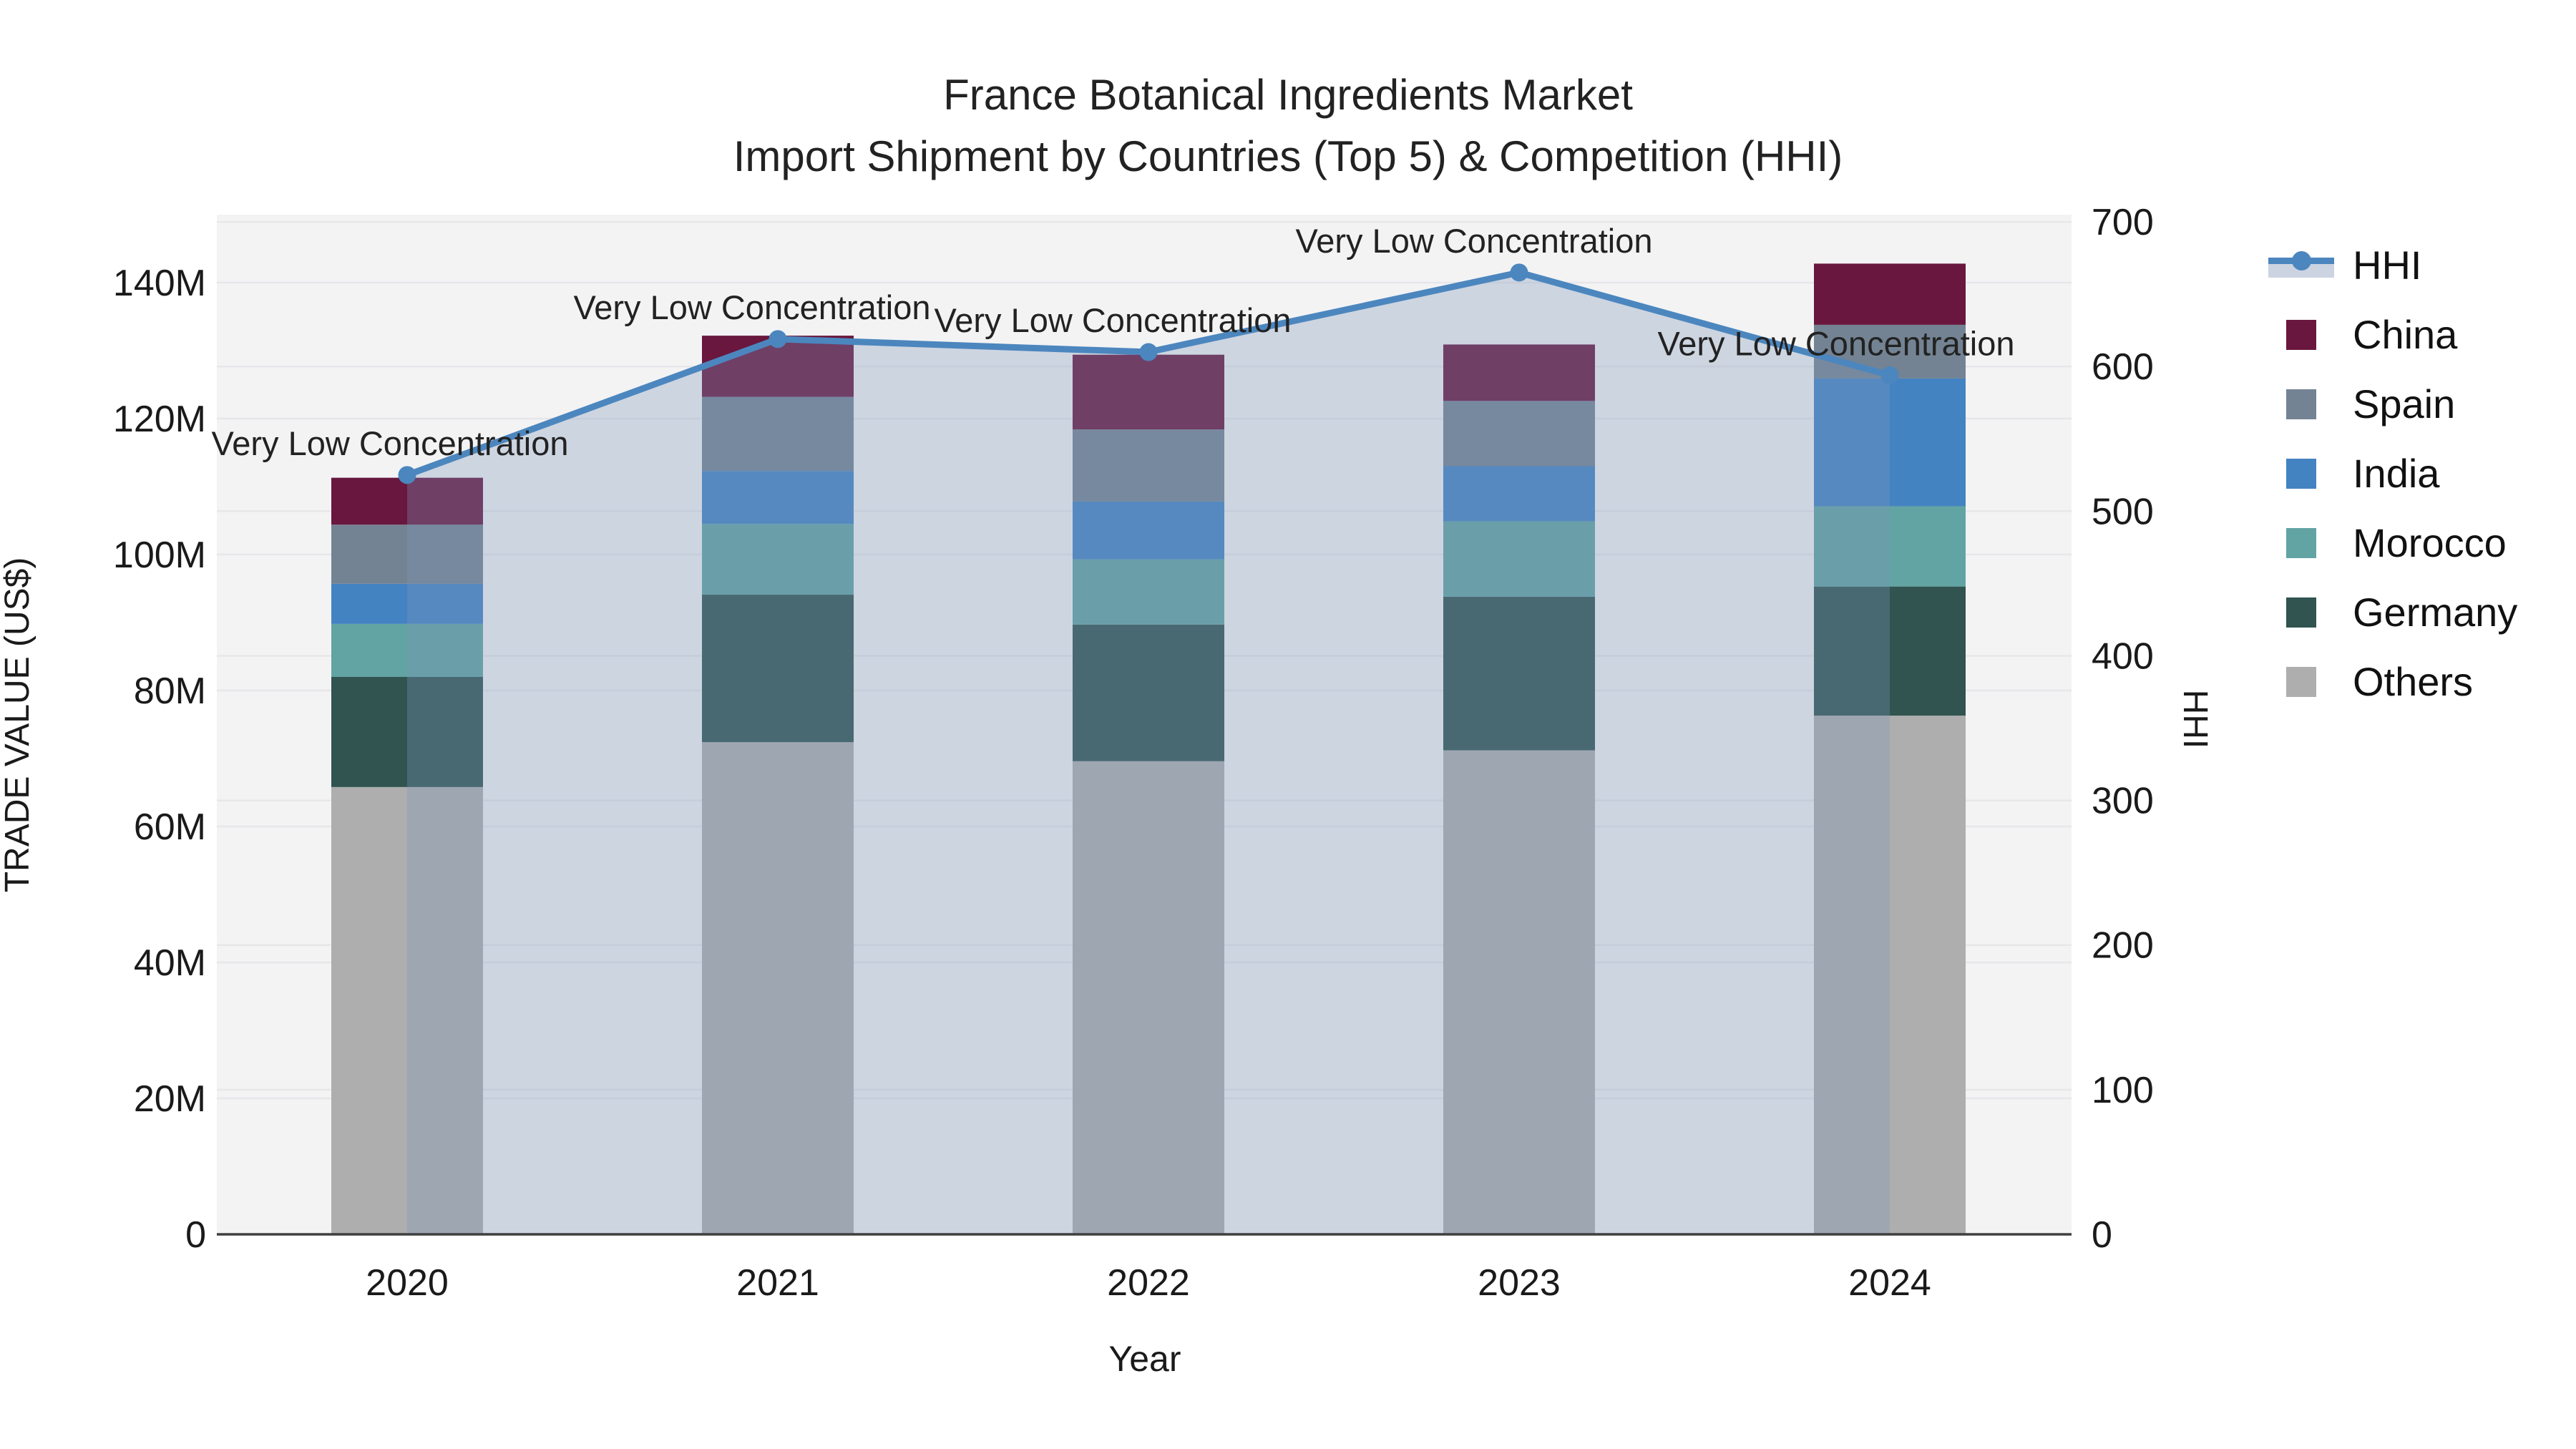 This screenshot has width=2576, height=1449. I want to click on legend-item-india: India, so click(2392, 473).